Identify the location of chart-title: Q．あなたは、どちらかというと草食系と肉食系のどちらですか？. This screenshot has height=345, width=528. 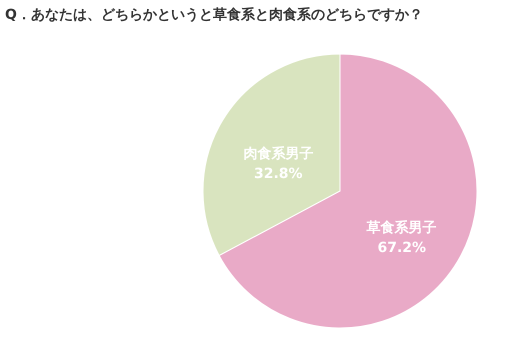
(214, 15).